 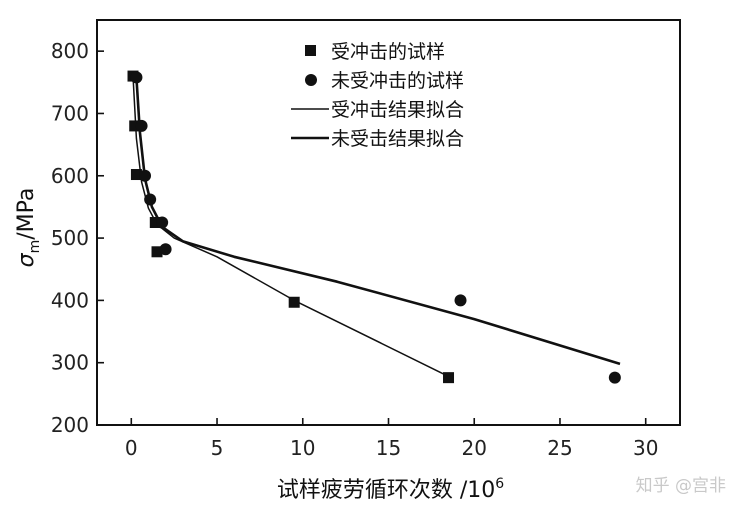 I want to click on y-tick-label: 400, so click(x=70, y=300).